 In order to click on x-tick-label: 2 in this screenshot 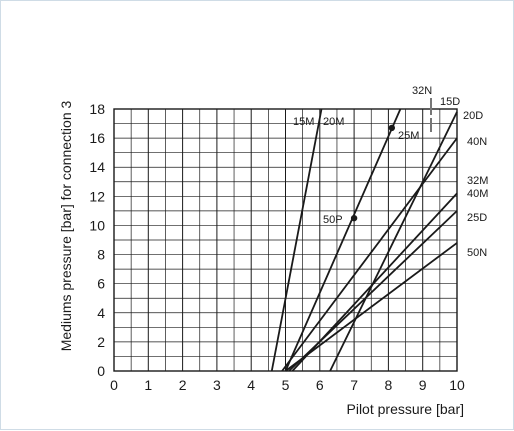, I will do `click(183, 385)`.